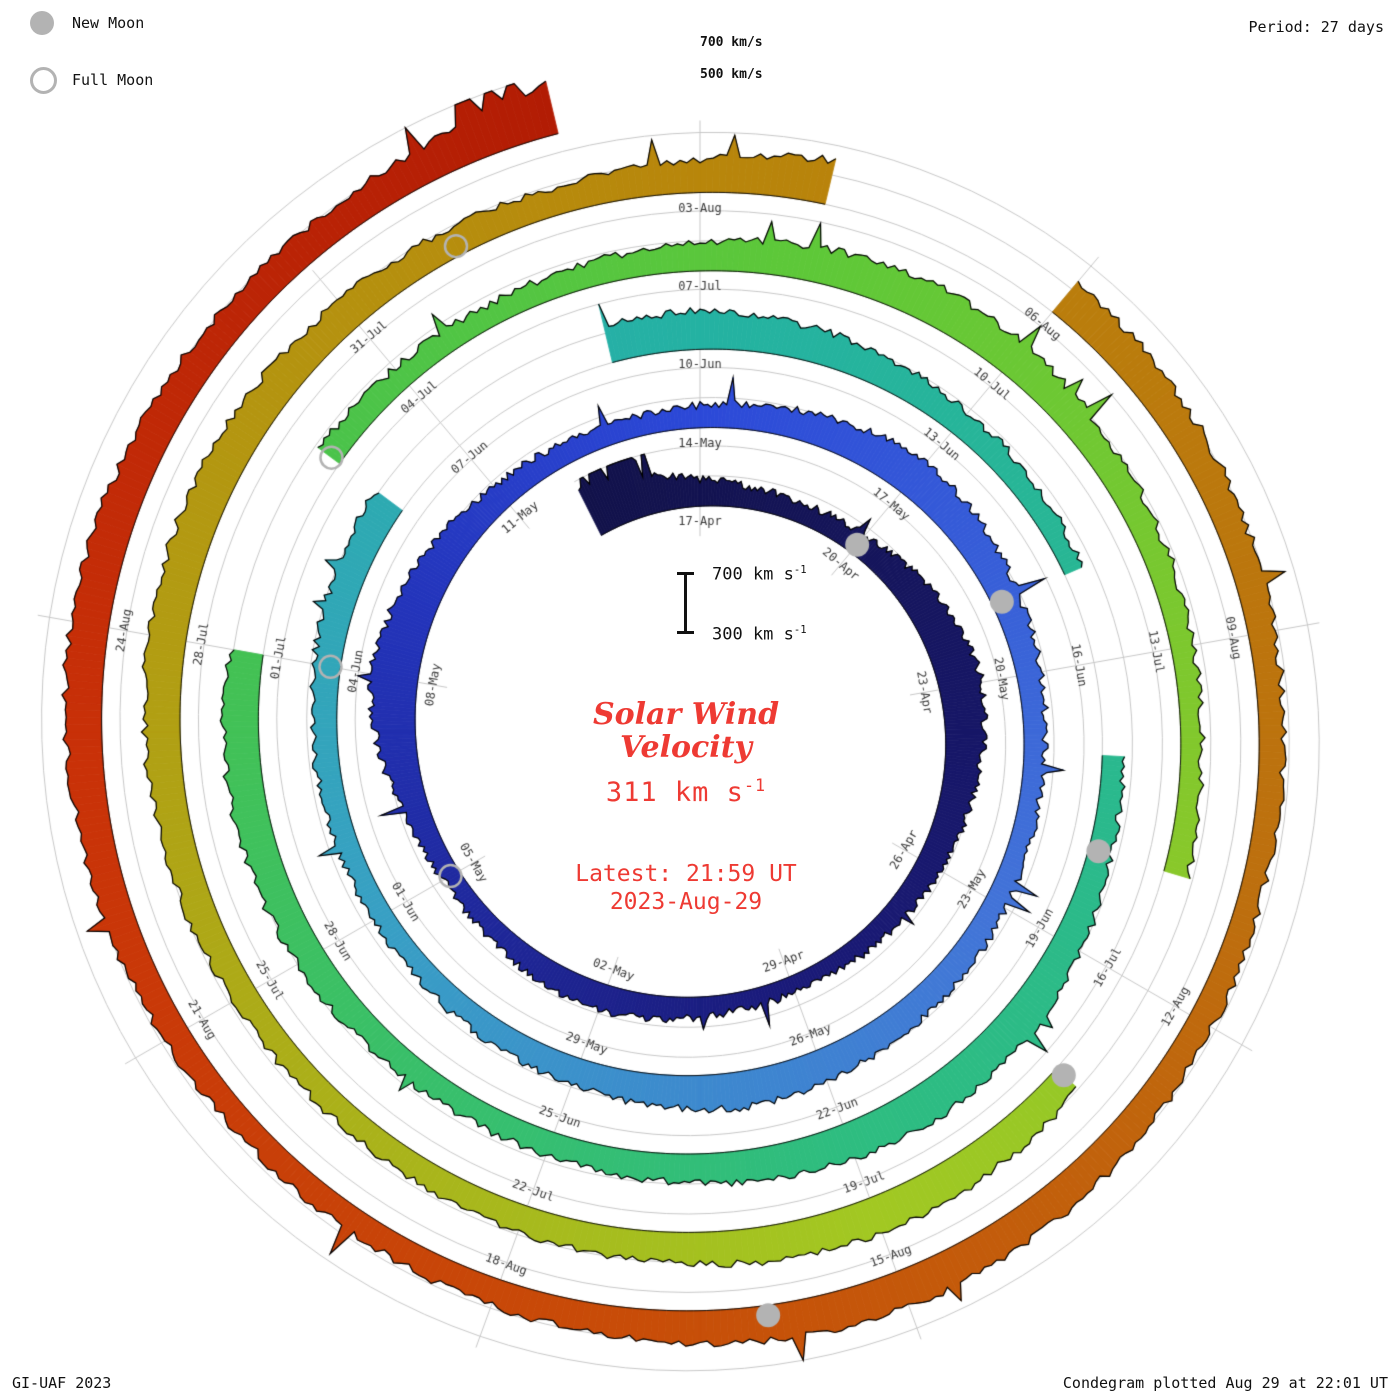 The width and height of the screenshot is (1400, 1400). What do you see at coordinates (42, 23) in the screenshot?
I see `new-moon-icon` at bounding box center [42, 23].